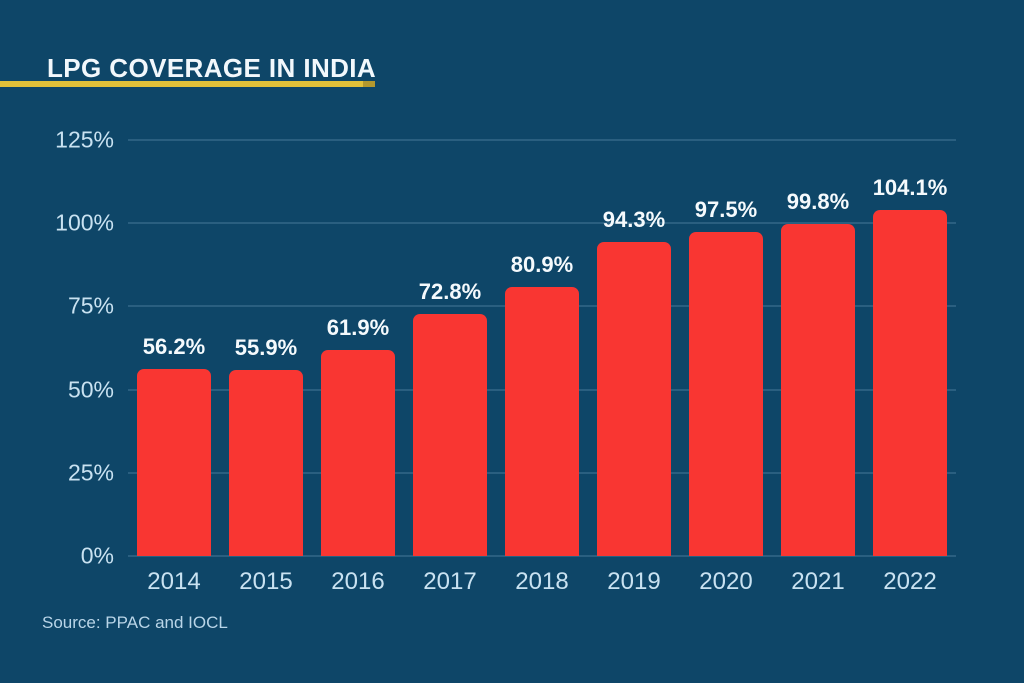 The image size is (1024, 683). I want to click on bar-column: 72.8% 2017, so click(450, 367).